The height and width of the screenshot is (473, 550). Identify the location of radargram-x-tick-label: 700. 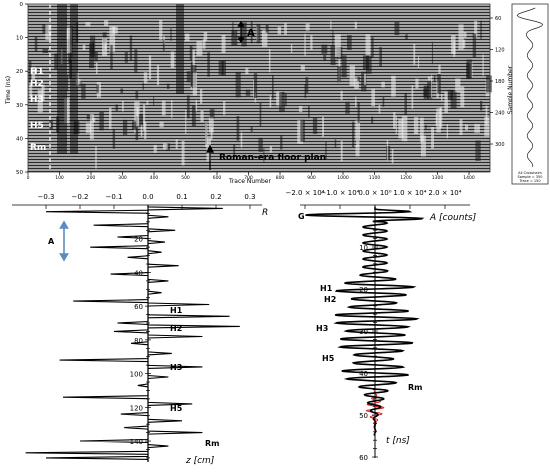
(248, 178).